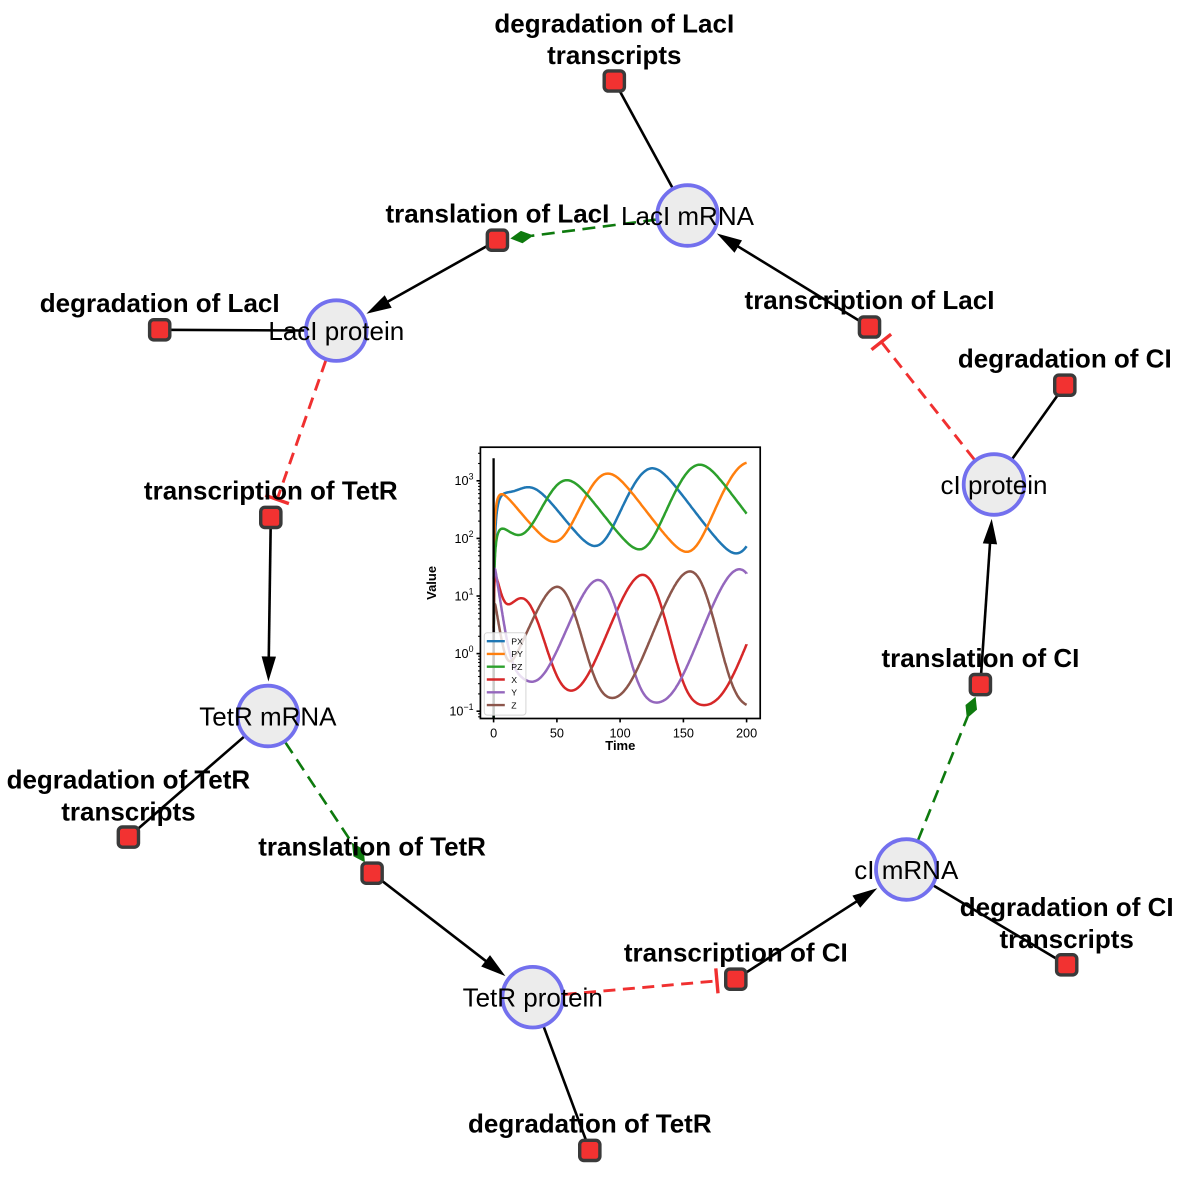 The width and height of the screenshot is (1189, 1200). What do you see at coordinates (870, 300) in the screenshot?
I see `svg-text: transcription of LacI` at bounding box center [870, 300].